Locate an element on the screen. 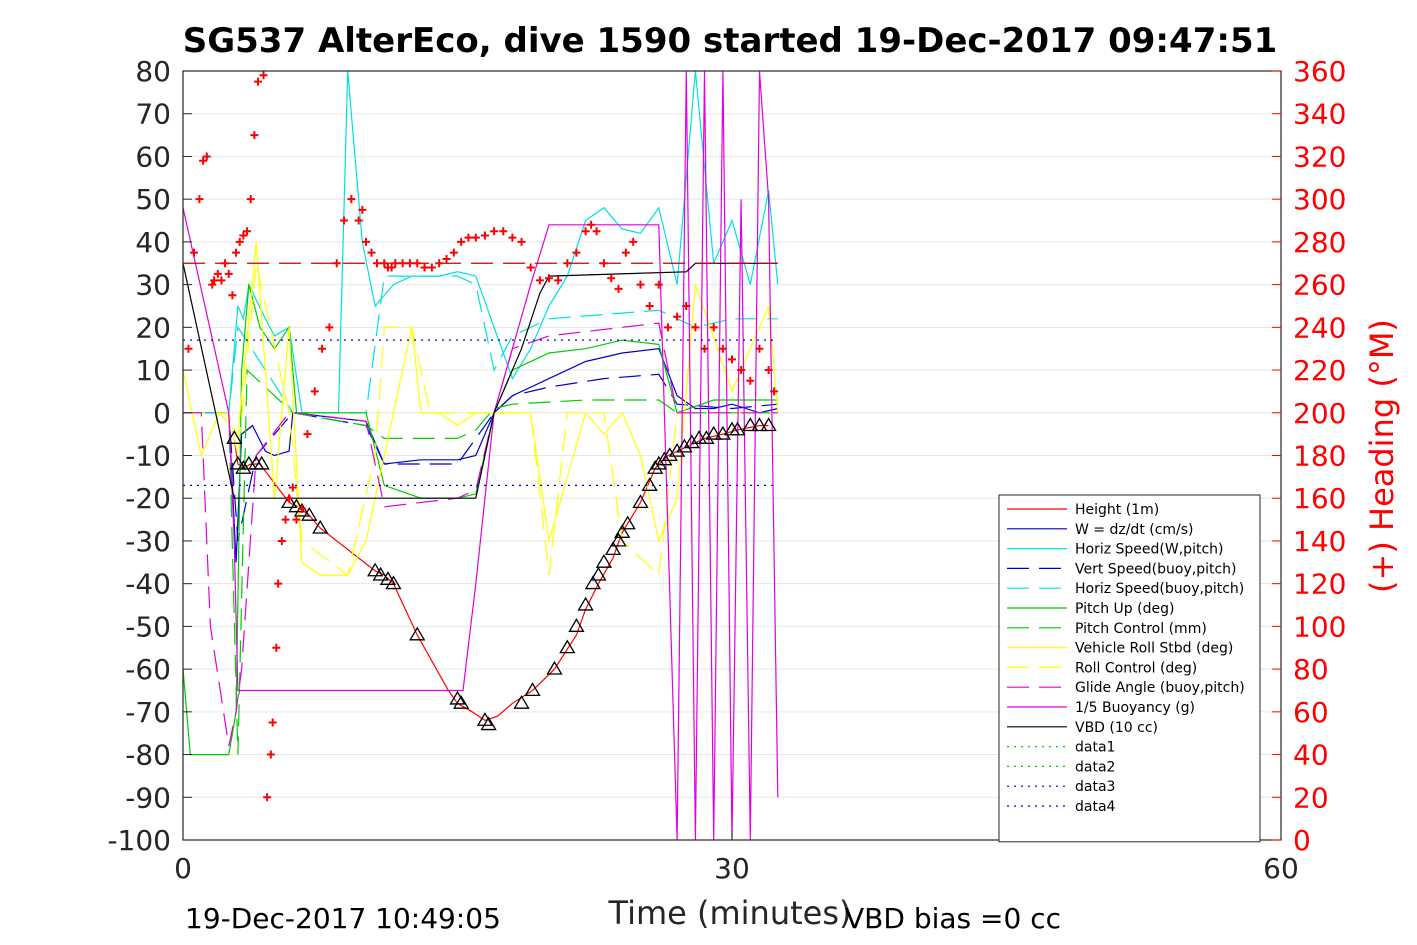  x-axis: 0 30 60 is located at coordinates (736, 858).